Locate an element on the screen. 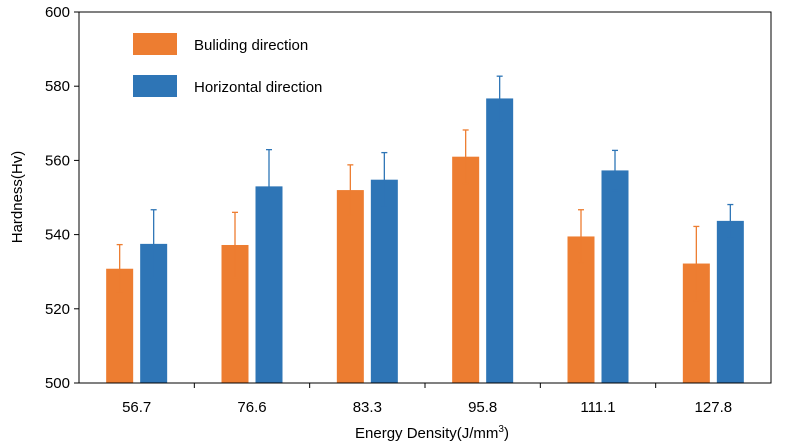 The width and height of the screenshot is (788, 448). x-tick-label: 111.1 is located at coordinates (597, 407).